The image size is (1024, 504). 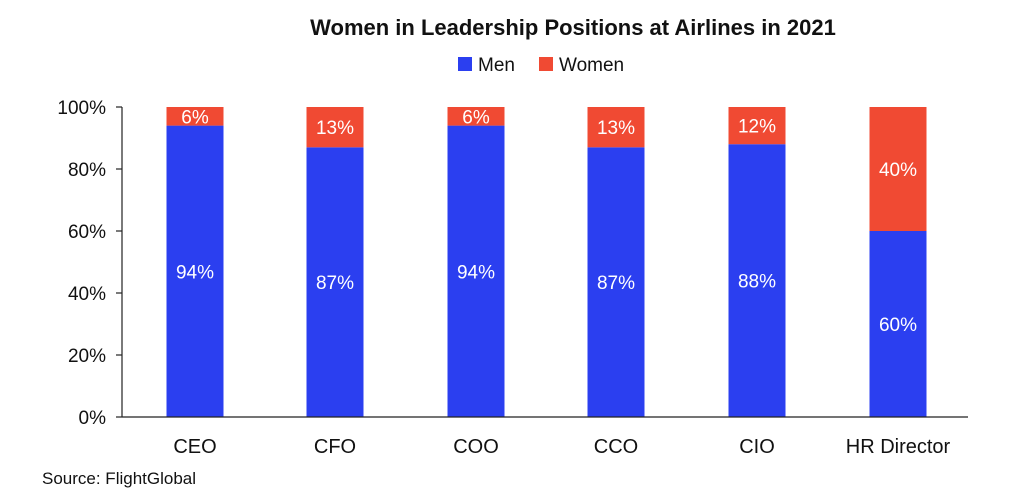 I want to click on x-tick-label: COO, so click(x=476, y=447).